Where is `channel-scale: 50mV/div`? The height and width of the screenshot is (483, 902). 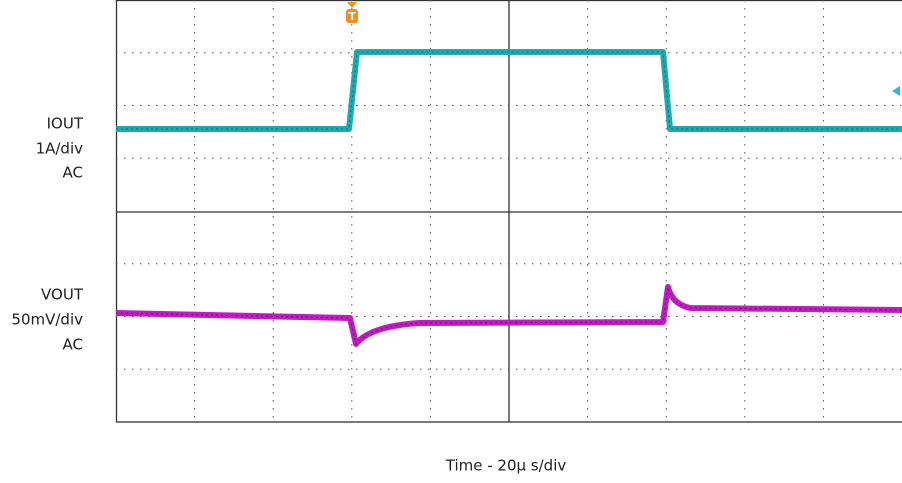
channel-scale: 50mV/div is located at coordinates (47, 320).